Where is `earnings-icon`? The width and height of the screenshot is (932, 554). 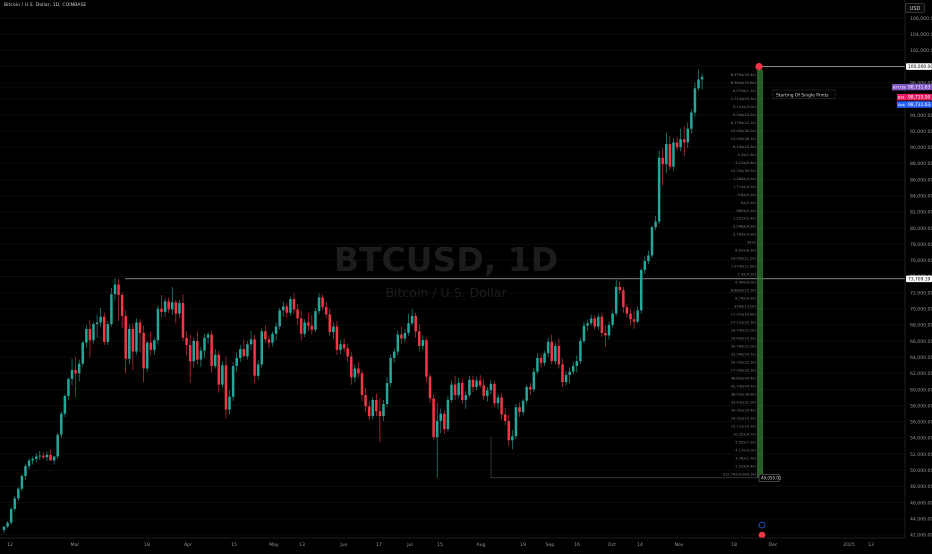
earnings-icon is located at coordinates (762, 535).